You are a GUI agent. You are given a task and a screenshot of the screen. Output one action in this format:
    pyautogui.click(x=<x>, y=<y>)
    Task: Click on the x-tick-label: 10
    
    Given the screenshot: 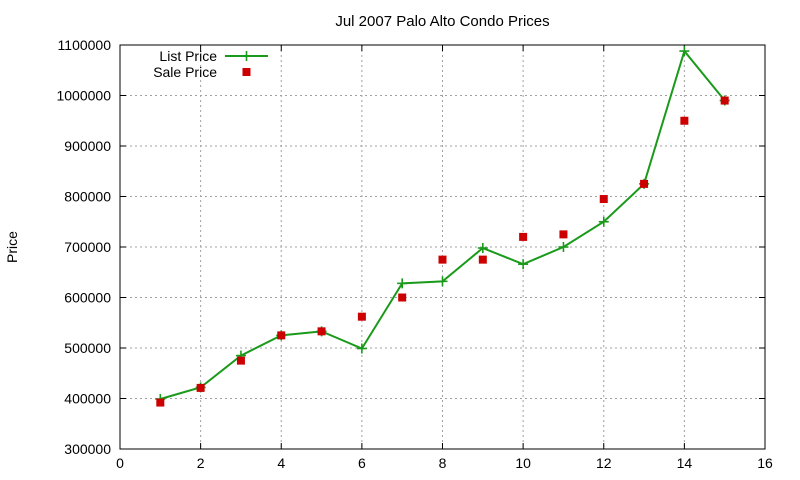 What is the action you would take?
    pyautogui.click(x=523, y=463)
    